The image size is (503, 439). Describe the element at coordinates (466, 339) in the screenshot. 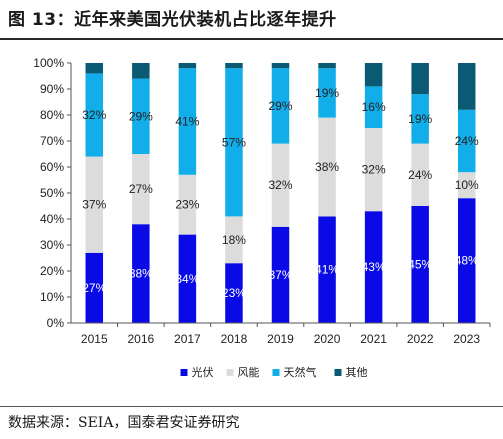

I see `x-tick-label: 2023` at that location.